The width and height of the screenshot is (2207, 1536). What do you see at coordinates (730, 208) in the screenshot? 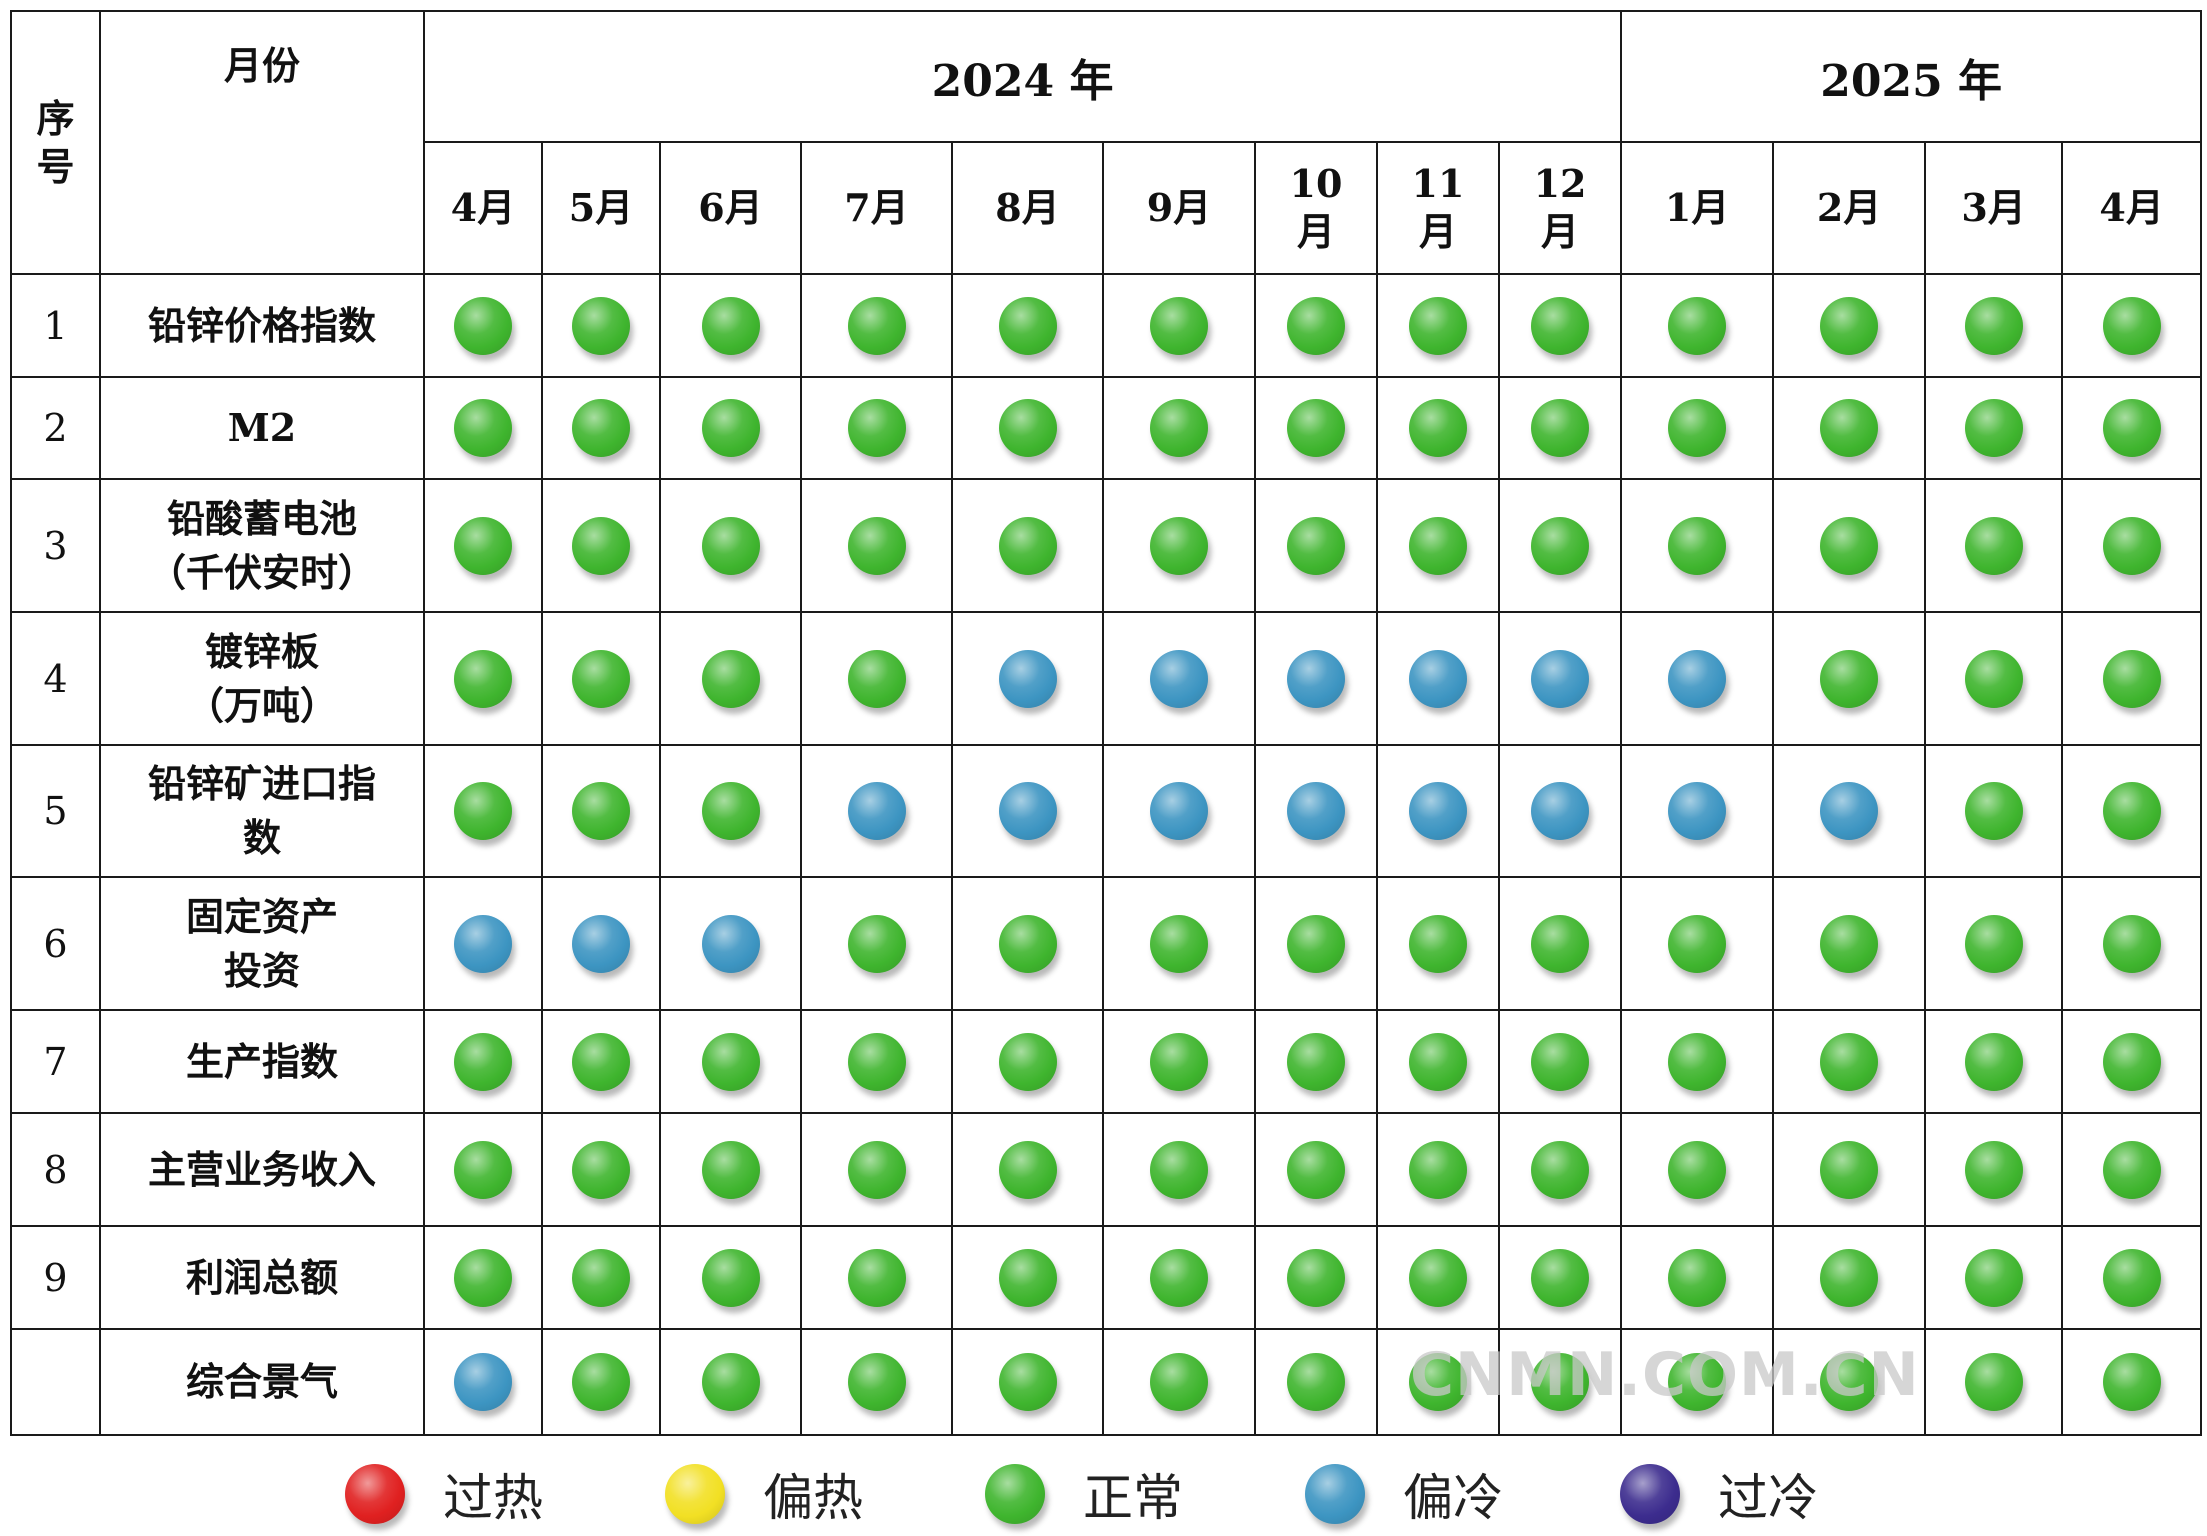
I see `month-header-cell: 6月` at bounding box center [730, 208].